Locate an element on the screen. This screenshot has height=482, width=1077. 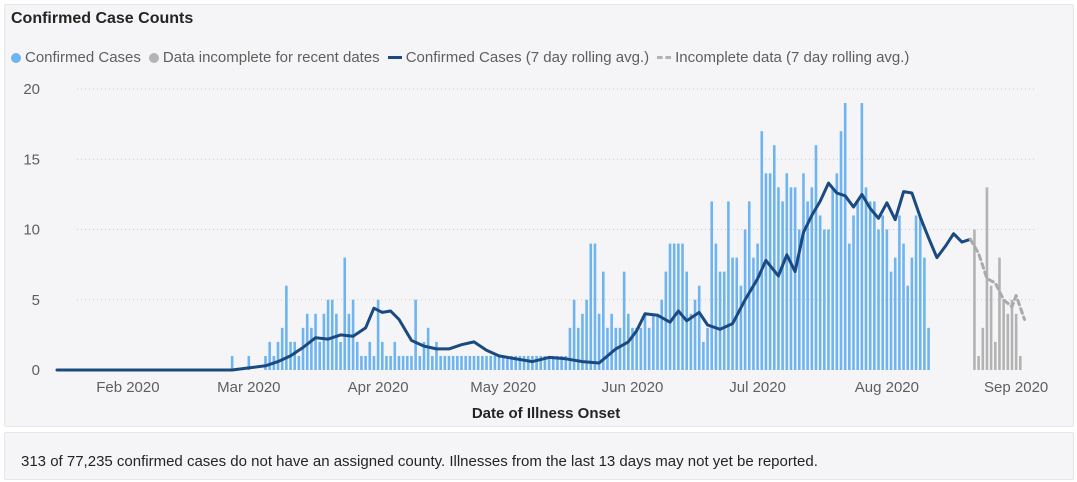
legend-item-incomplete-avg: Incomplete data (7 day rolling avg.) is located at coordinates (783, 57).